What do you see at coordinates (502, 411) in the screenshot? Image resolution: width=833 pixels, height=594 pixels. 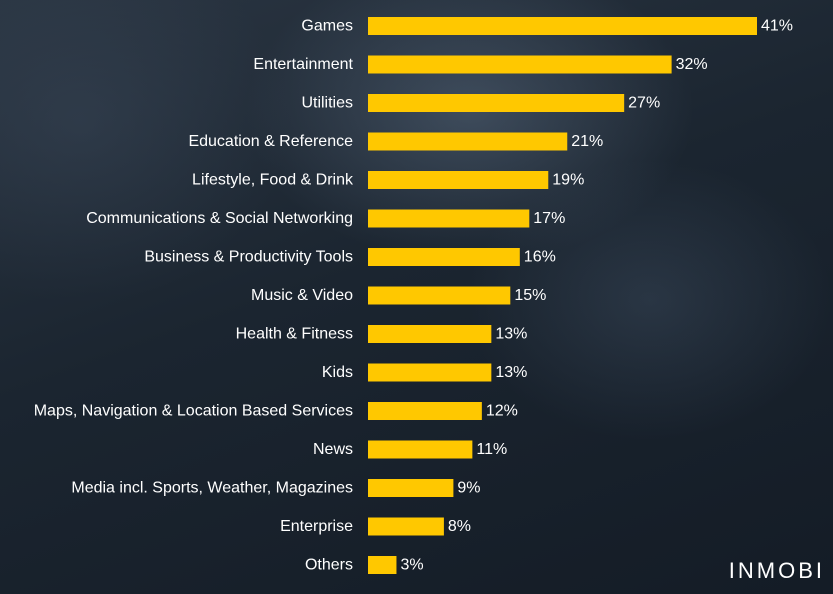 I see `value-label: 12%` at bounding box center [502, 411].